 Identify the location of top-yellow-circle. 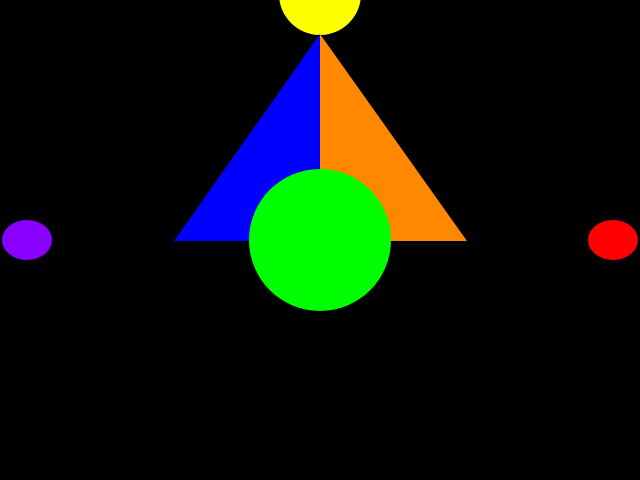
(320, 17).